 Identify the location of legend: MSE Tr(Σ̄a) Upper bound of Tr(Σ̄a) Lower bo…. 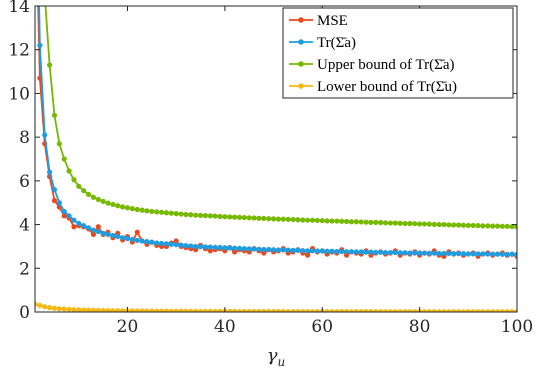
(398, 53).